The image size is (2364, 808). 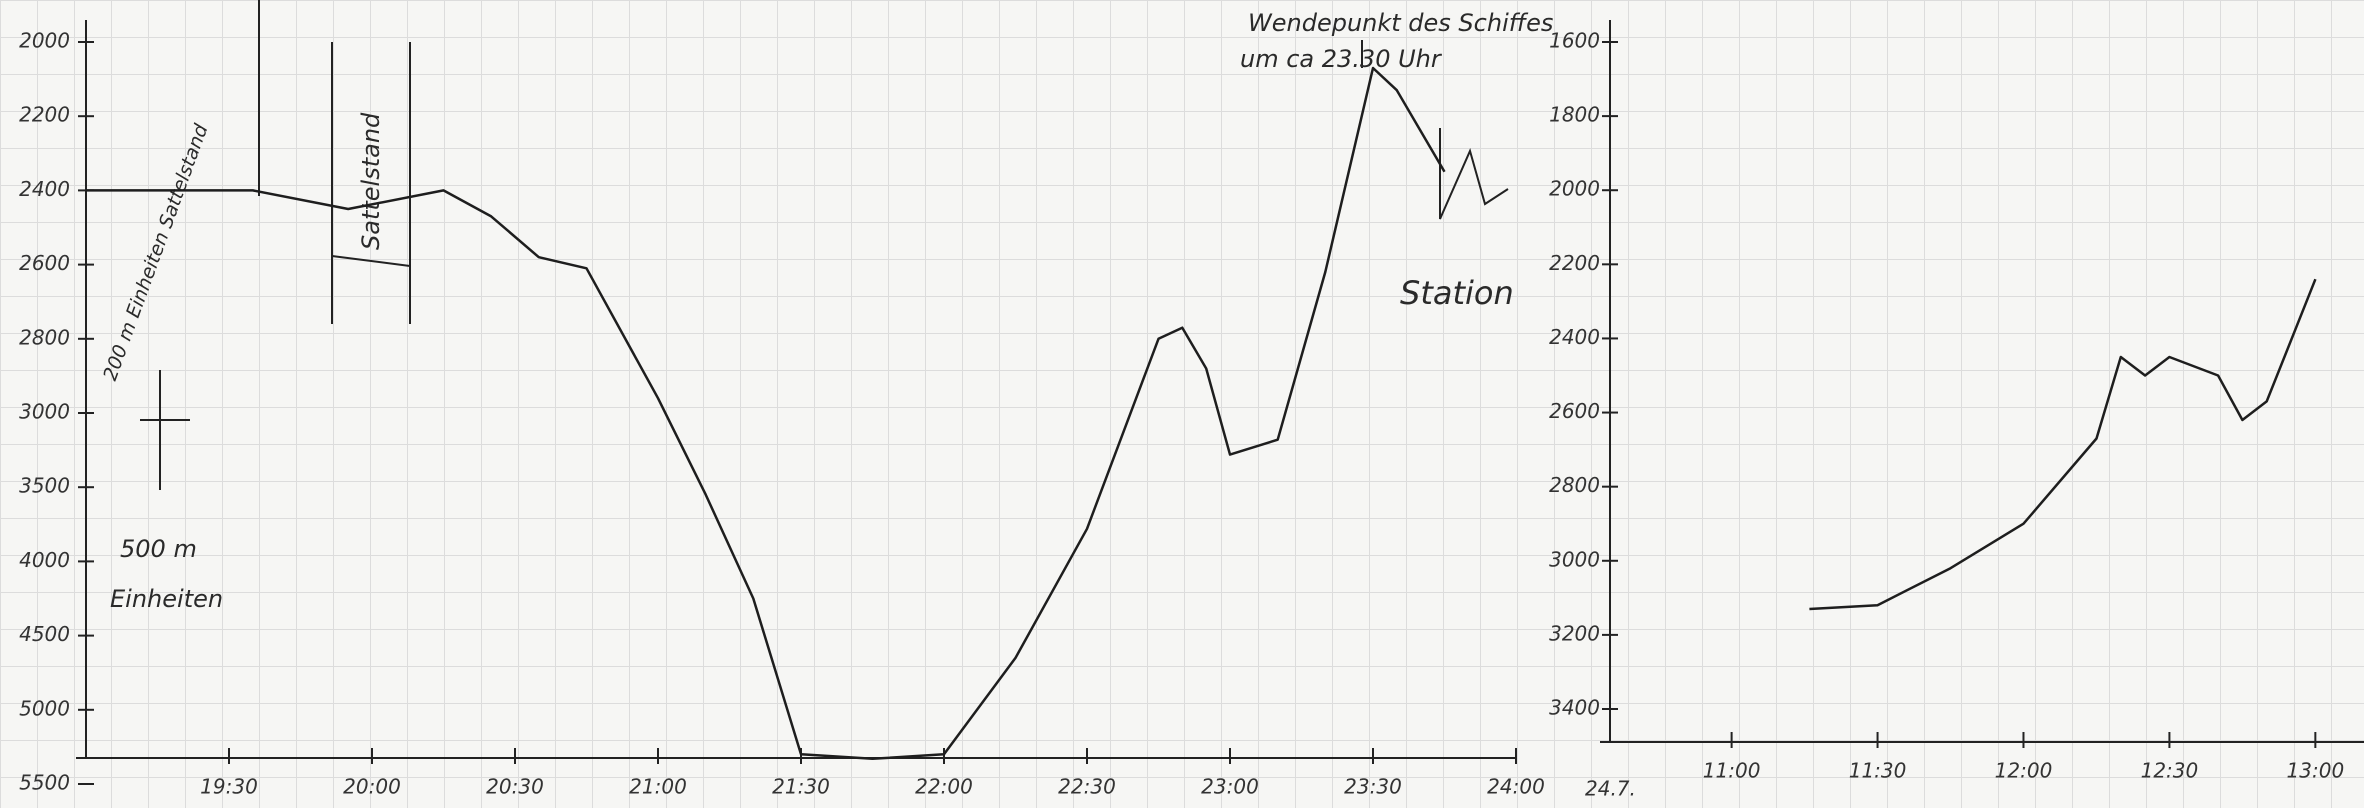 What do you see at coordinates (944, 787) in the screenshot?
I see `x-tick-label: 22:00` at bounding box center [944, 787].